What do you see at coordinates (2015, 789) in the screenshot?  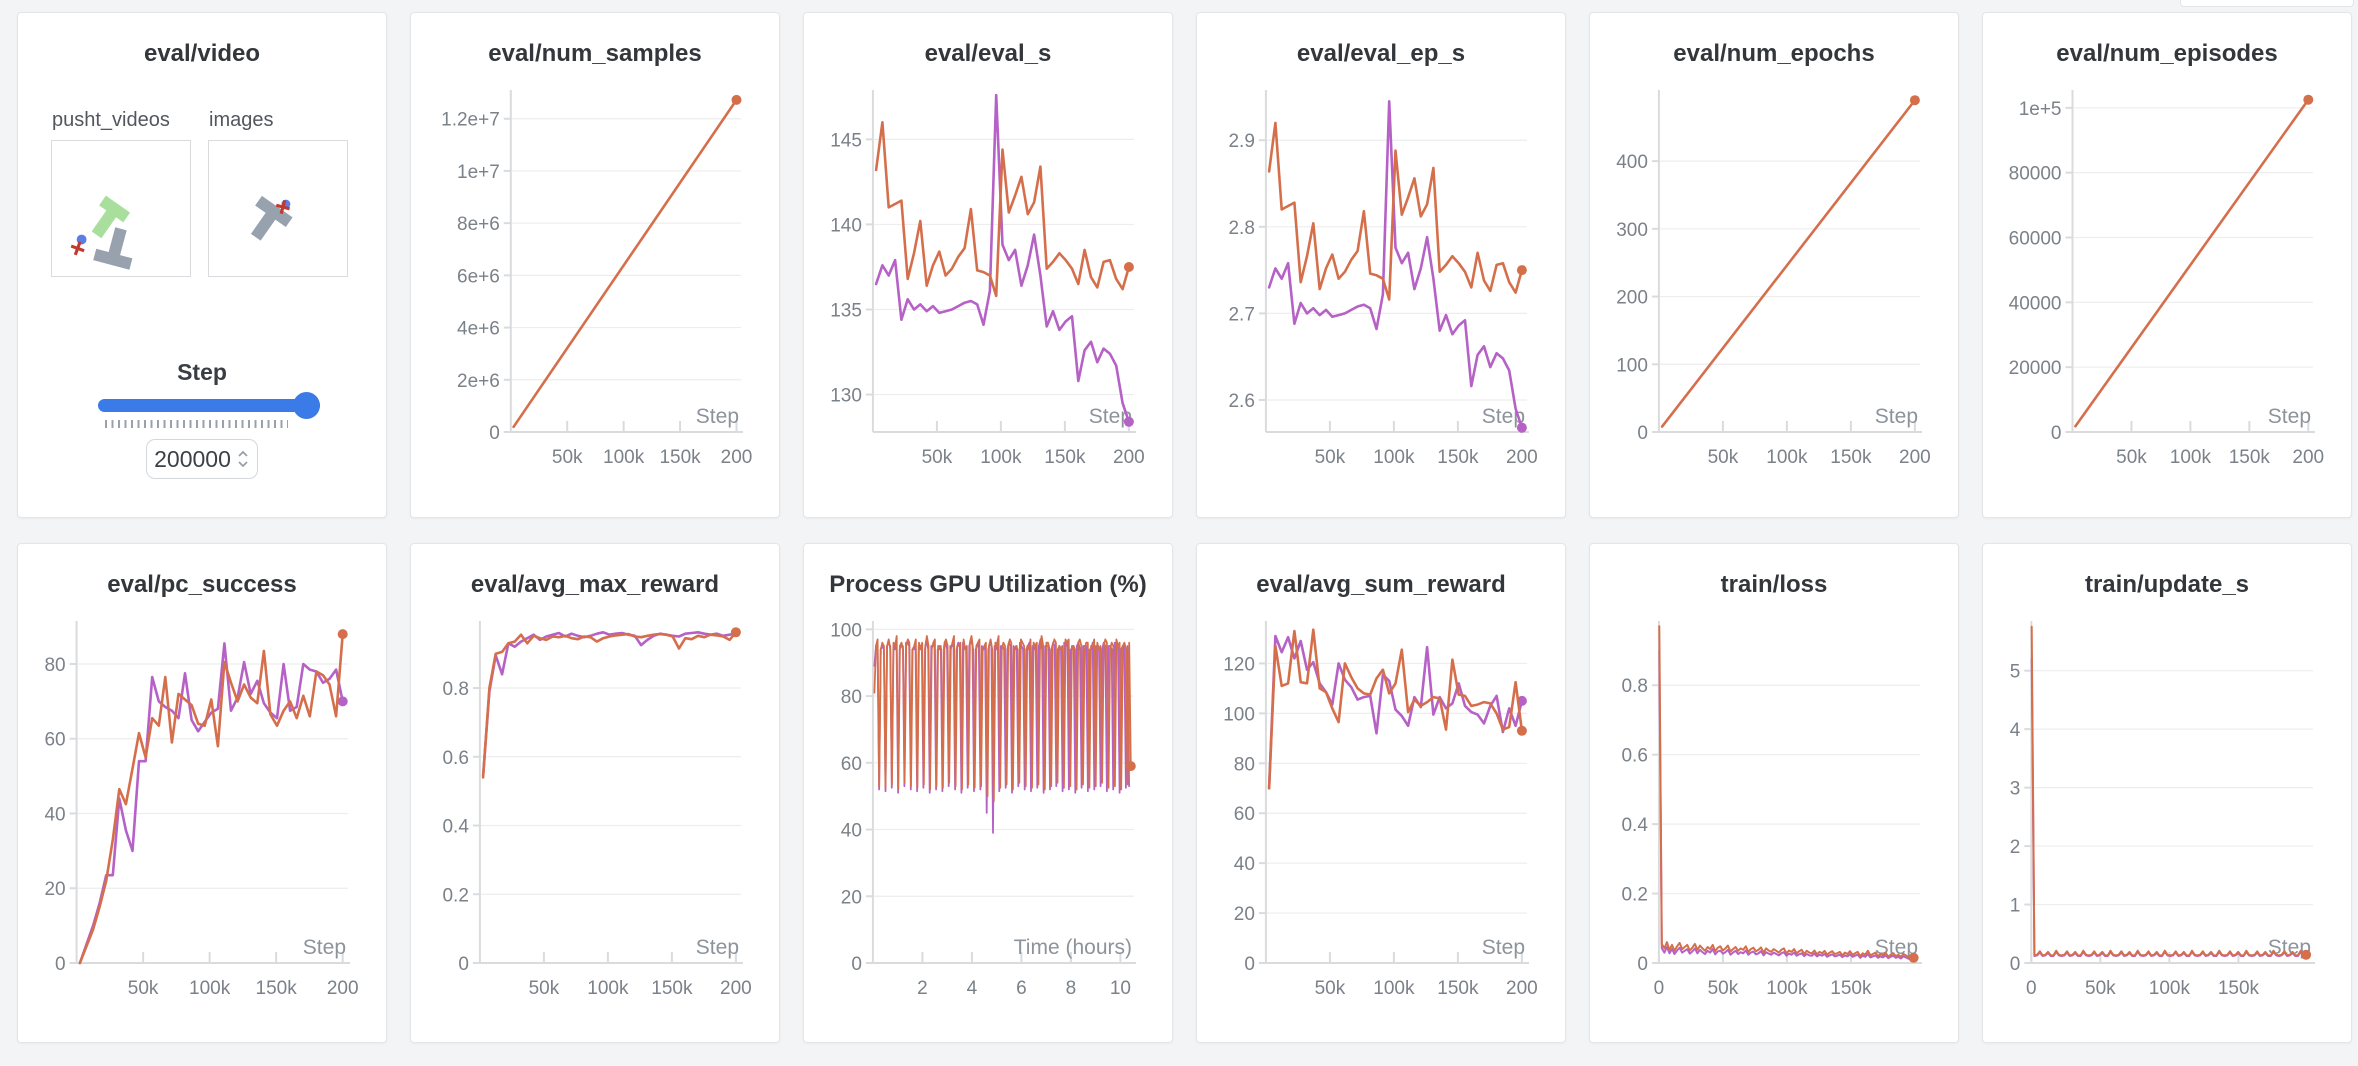 I see `y-tick-label: 3` at bounding box center [2015, 789].